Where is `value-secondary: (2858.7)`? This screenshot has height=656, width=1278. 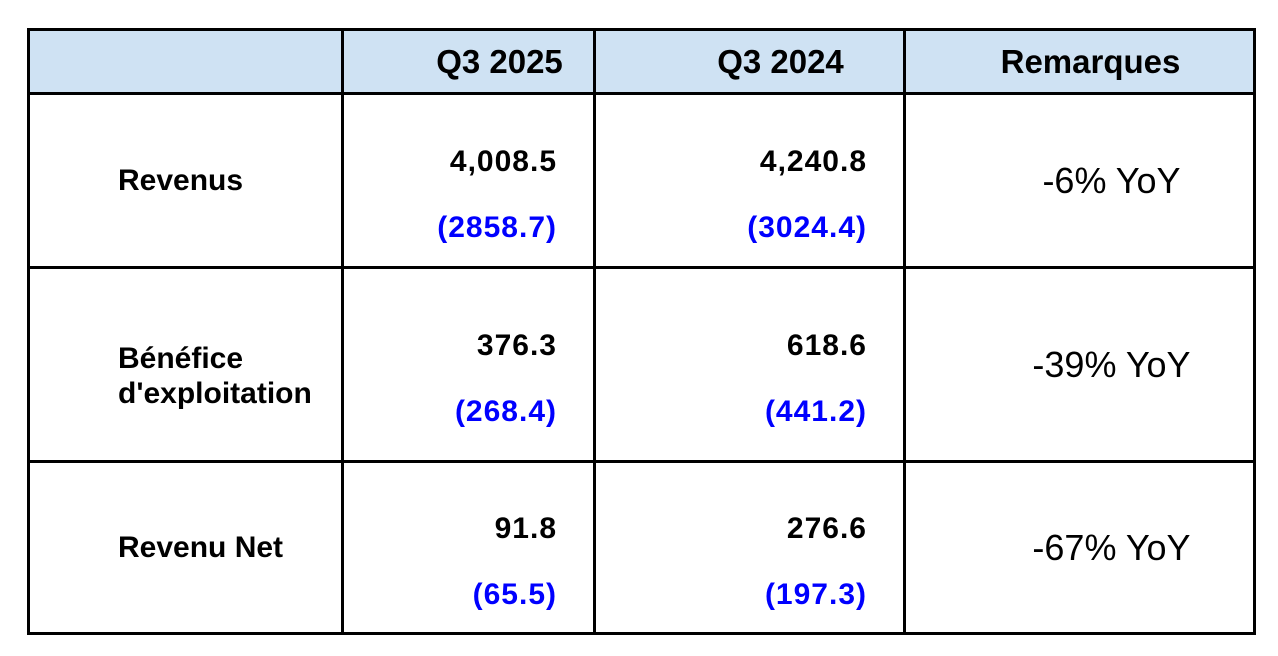
value-secondary: (2858.7) is located at coordinates (497, 227).